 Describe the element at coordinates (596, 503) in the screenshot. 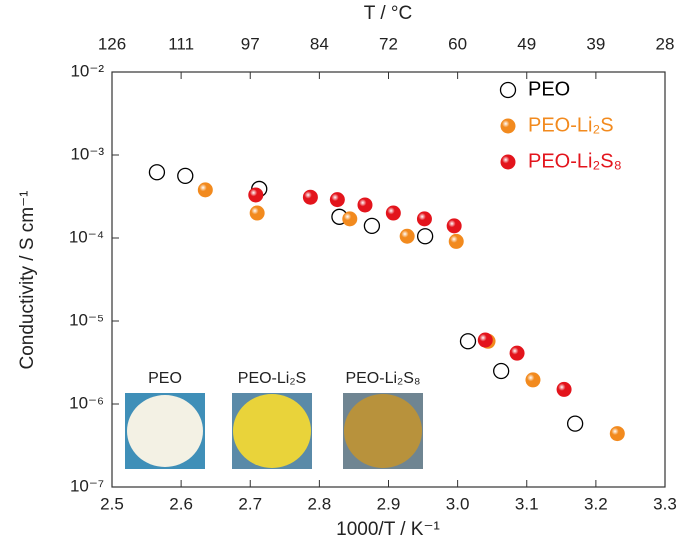

I see `x-tick-label: 3.2` at that location.